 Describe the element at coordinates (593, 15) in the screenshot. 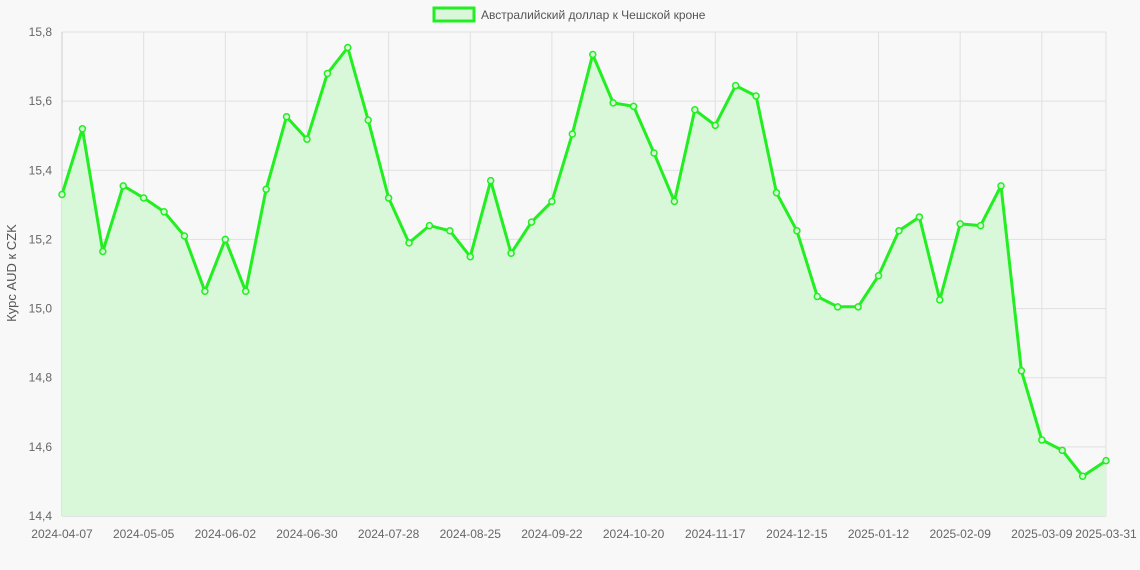

I see `legend-label: Австралийский доллар к Чешской кроне` at that location.